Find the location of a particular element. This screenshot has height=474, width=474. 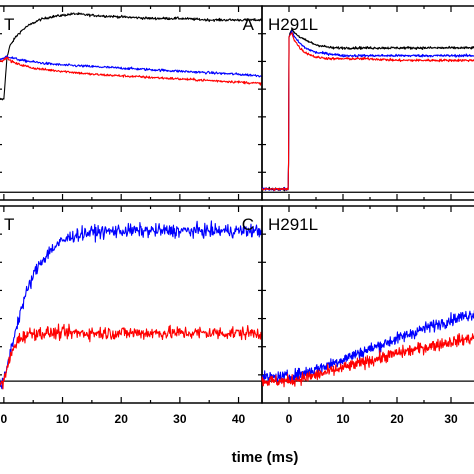

x-axis-title: time (ms) is located at coordinates (265, 457).